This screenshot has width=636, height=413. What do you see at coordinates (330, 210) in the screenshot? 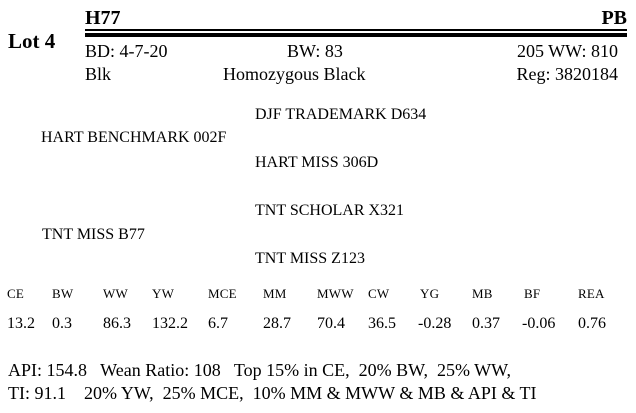
I see `pedigree-dam-sire: TNT SCHOLAR X321` at bounding box center [330, 210].